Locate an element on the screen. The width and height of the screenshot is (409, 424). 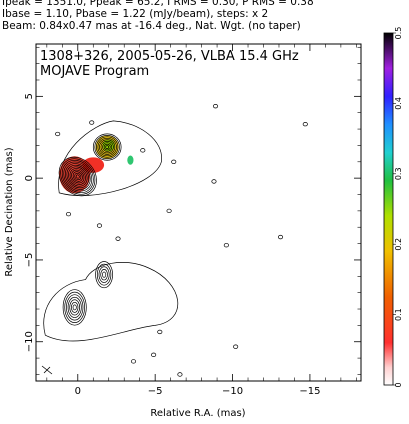
plot-subtitle: MOJAVE Program is located at coordinates (94, 71).